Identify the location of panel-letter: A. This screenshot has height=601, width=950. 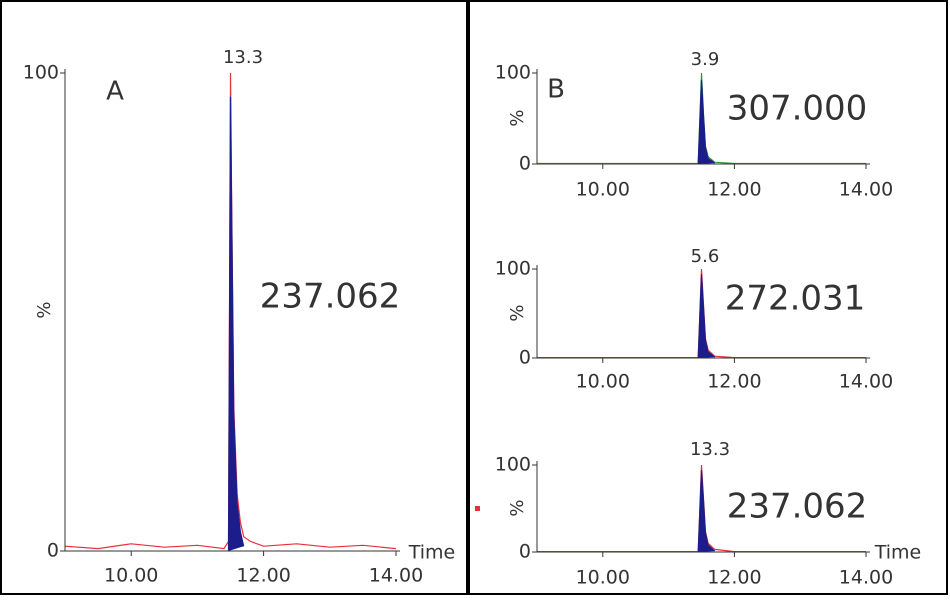
(115, 92).